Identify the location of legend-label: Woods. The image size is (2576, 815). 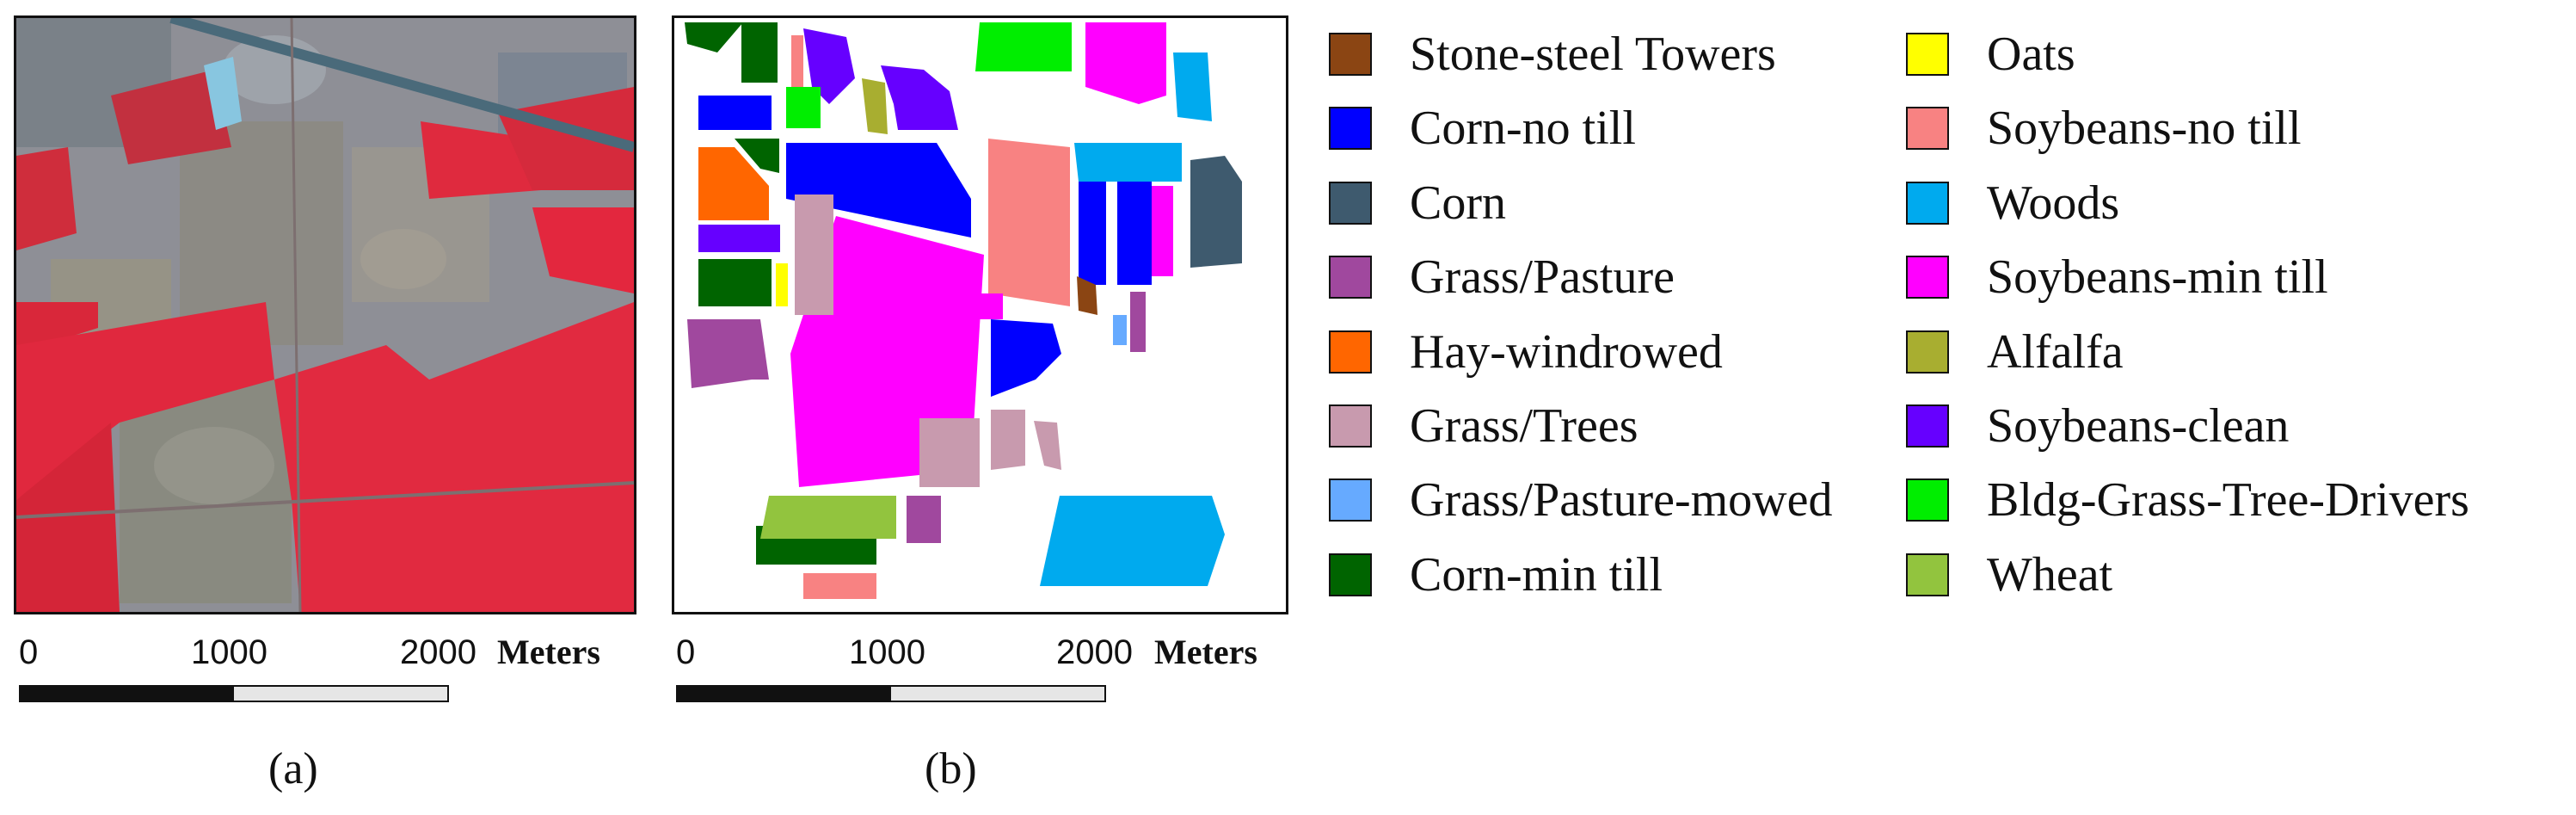
(2053, 203).